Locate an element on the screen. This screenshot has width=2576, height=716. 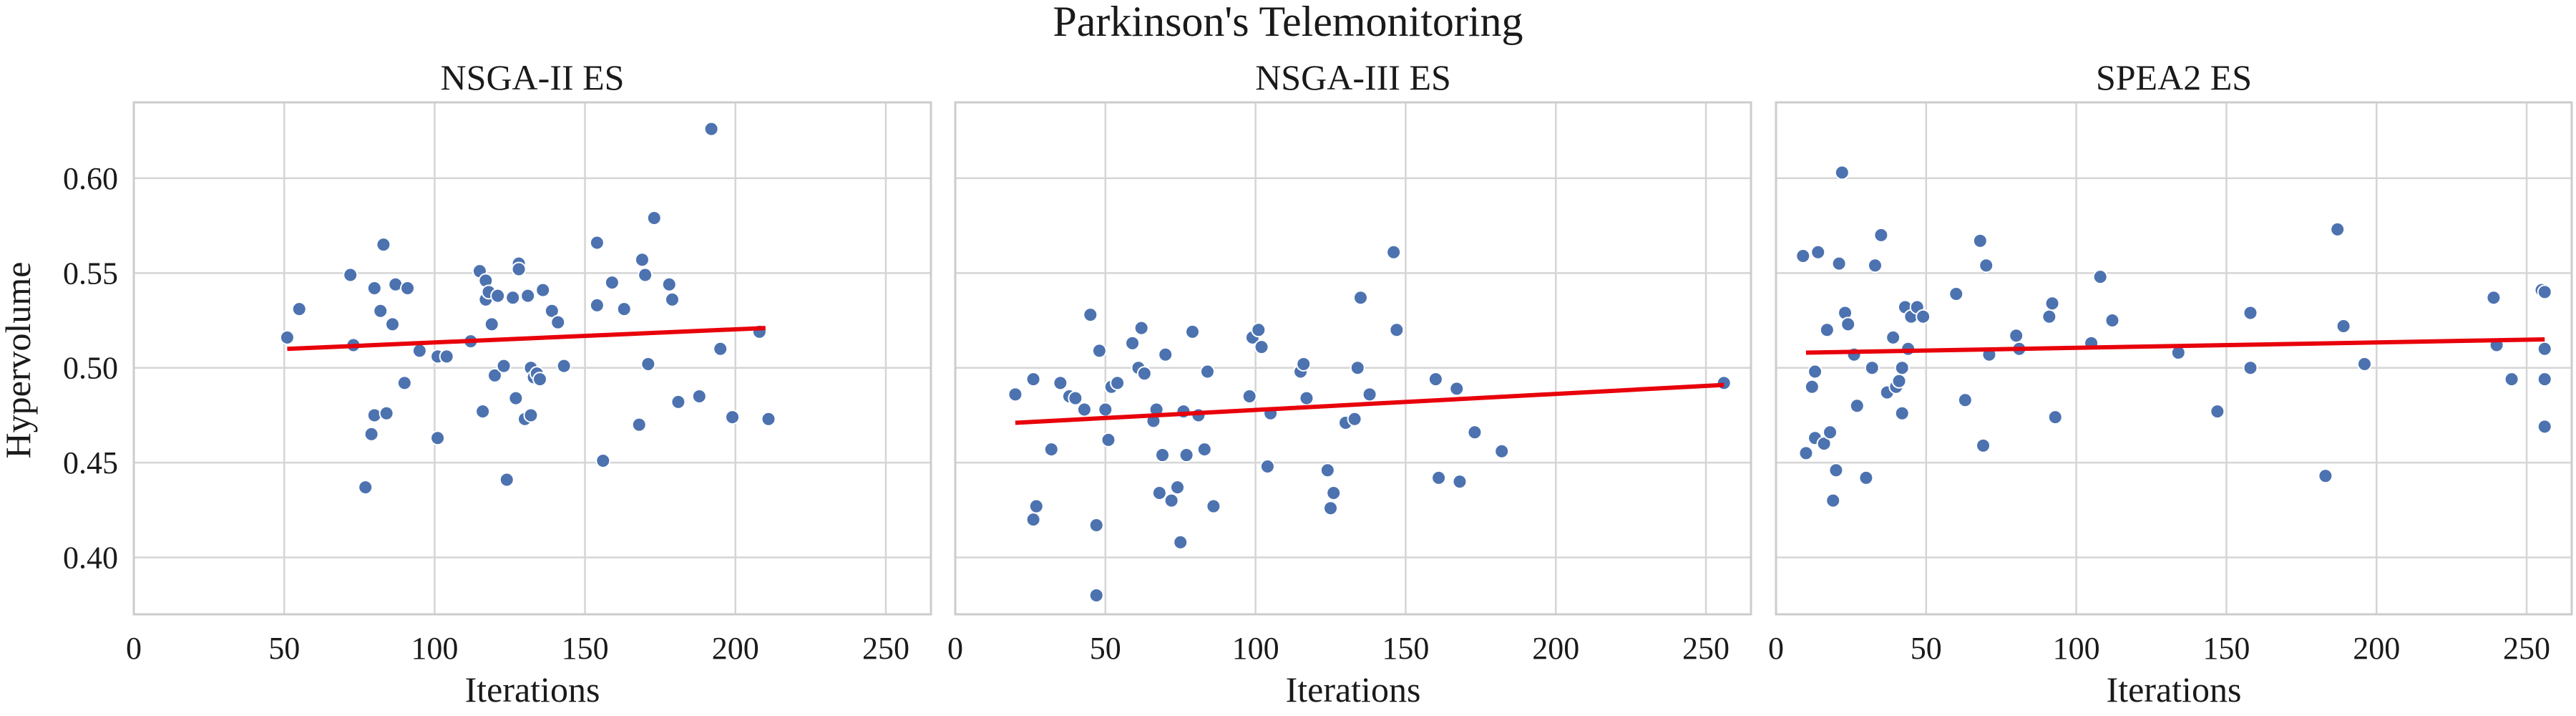
y-tick-label: 0.40 is located at coordinates (90, 558).